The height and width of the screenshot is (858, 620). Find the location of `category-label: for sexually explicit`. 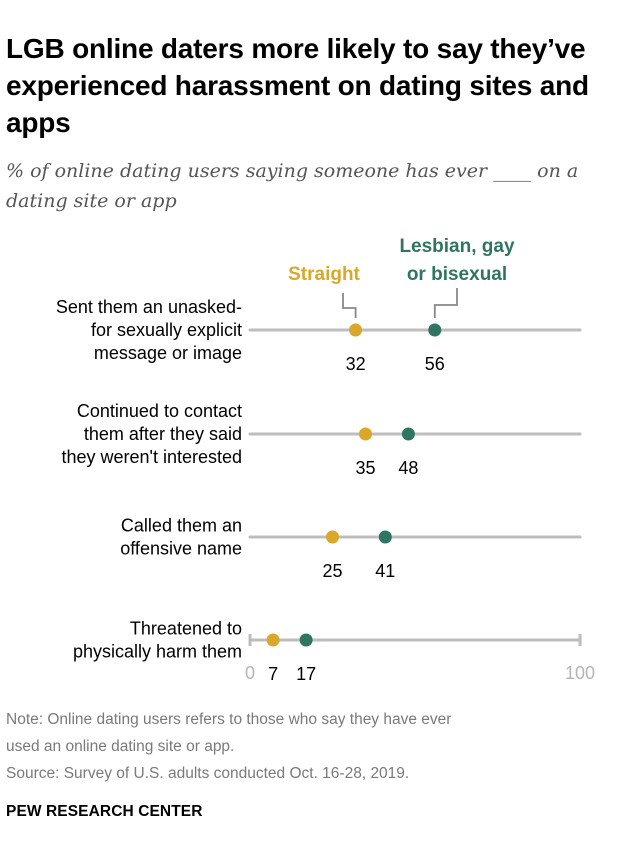

category-label: for sexually explicit is located at coordinates (166, 330).